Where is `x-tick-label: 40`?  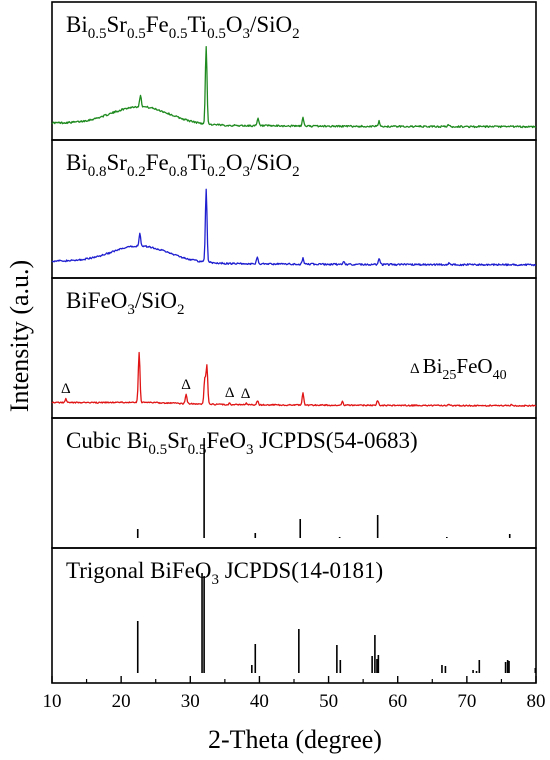 x-tick-label: 40 is located at coordinates (259, 701).